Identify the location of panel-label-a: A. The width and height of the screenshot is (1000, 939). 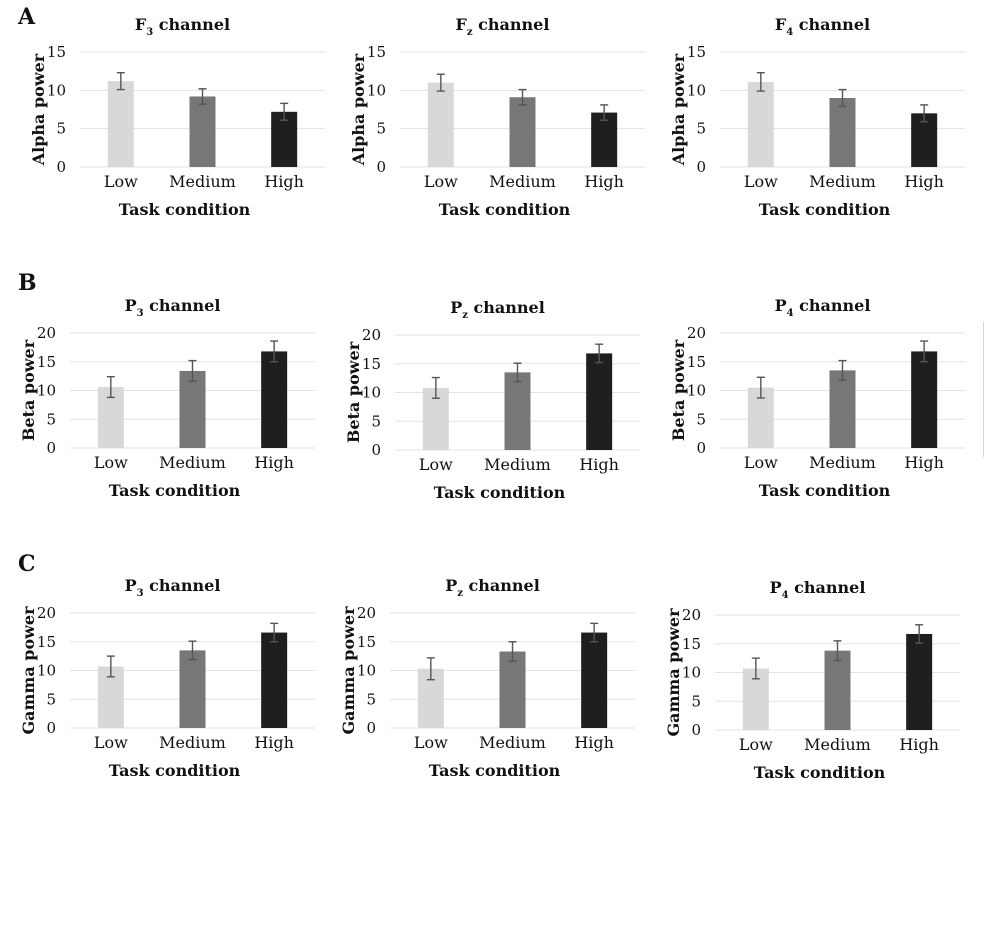
(27, 17).